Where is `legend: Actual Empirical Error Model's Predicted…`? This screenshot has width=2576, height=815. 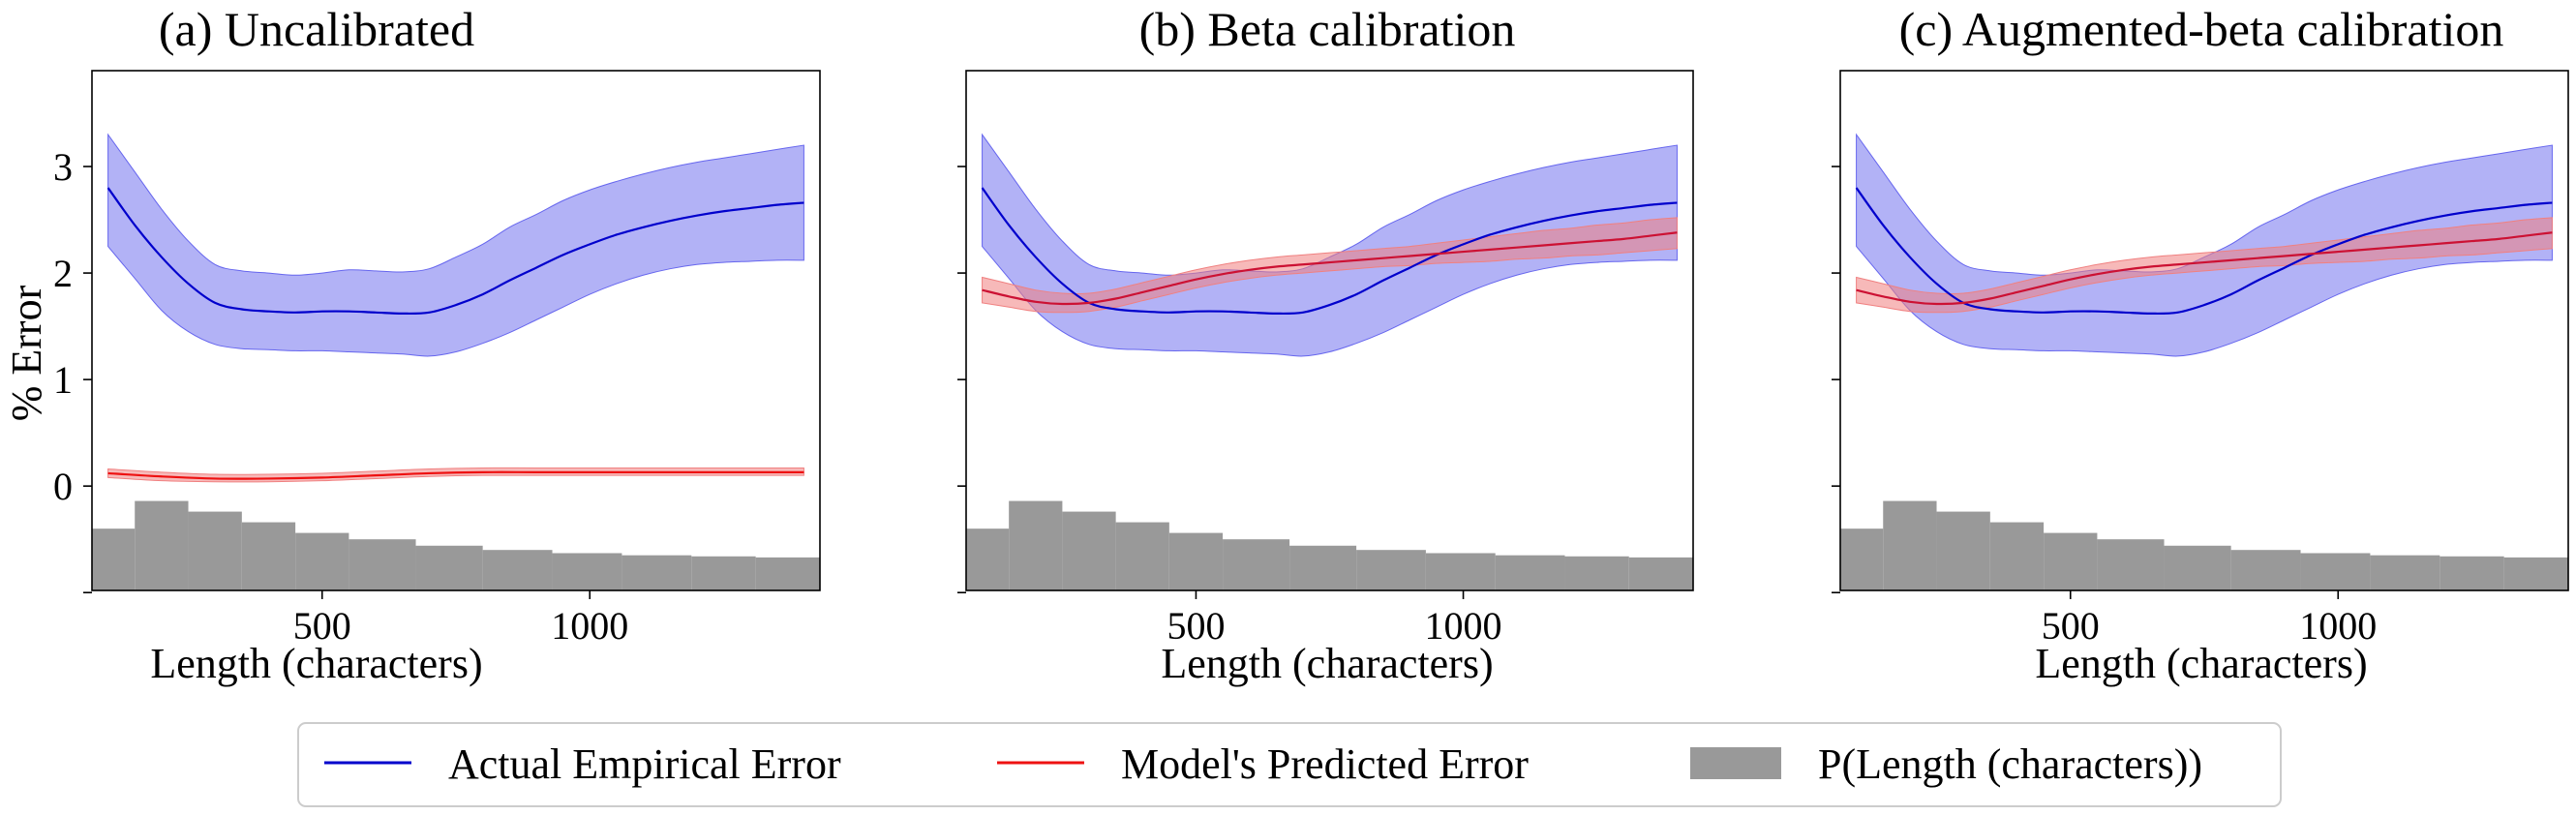 legend: Actual Empirical Error Model's Predicted… is located at coordinates (1289, 764).